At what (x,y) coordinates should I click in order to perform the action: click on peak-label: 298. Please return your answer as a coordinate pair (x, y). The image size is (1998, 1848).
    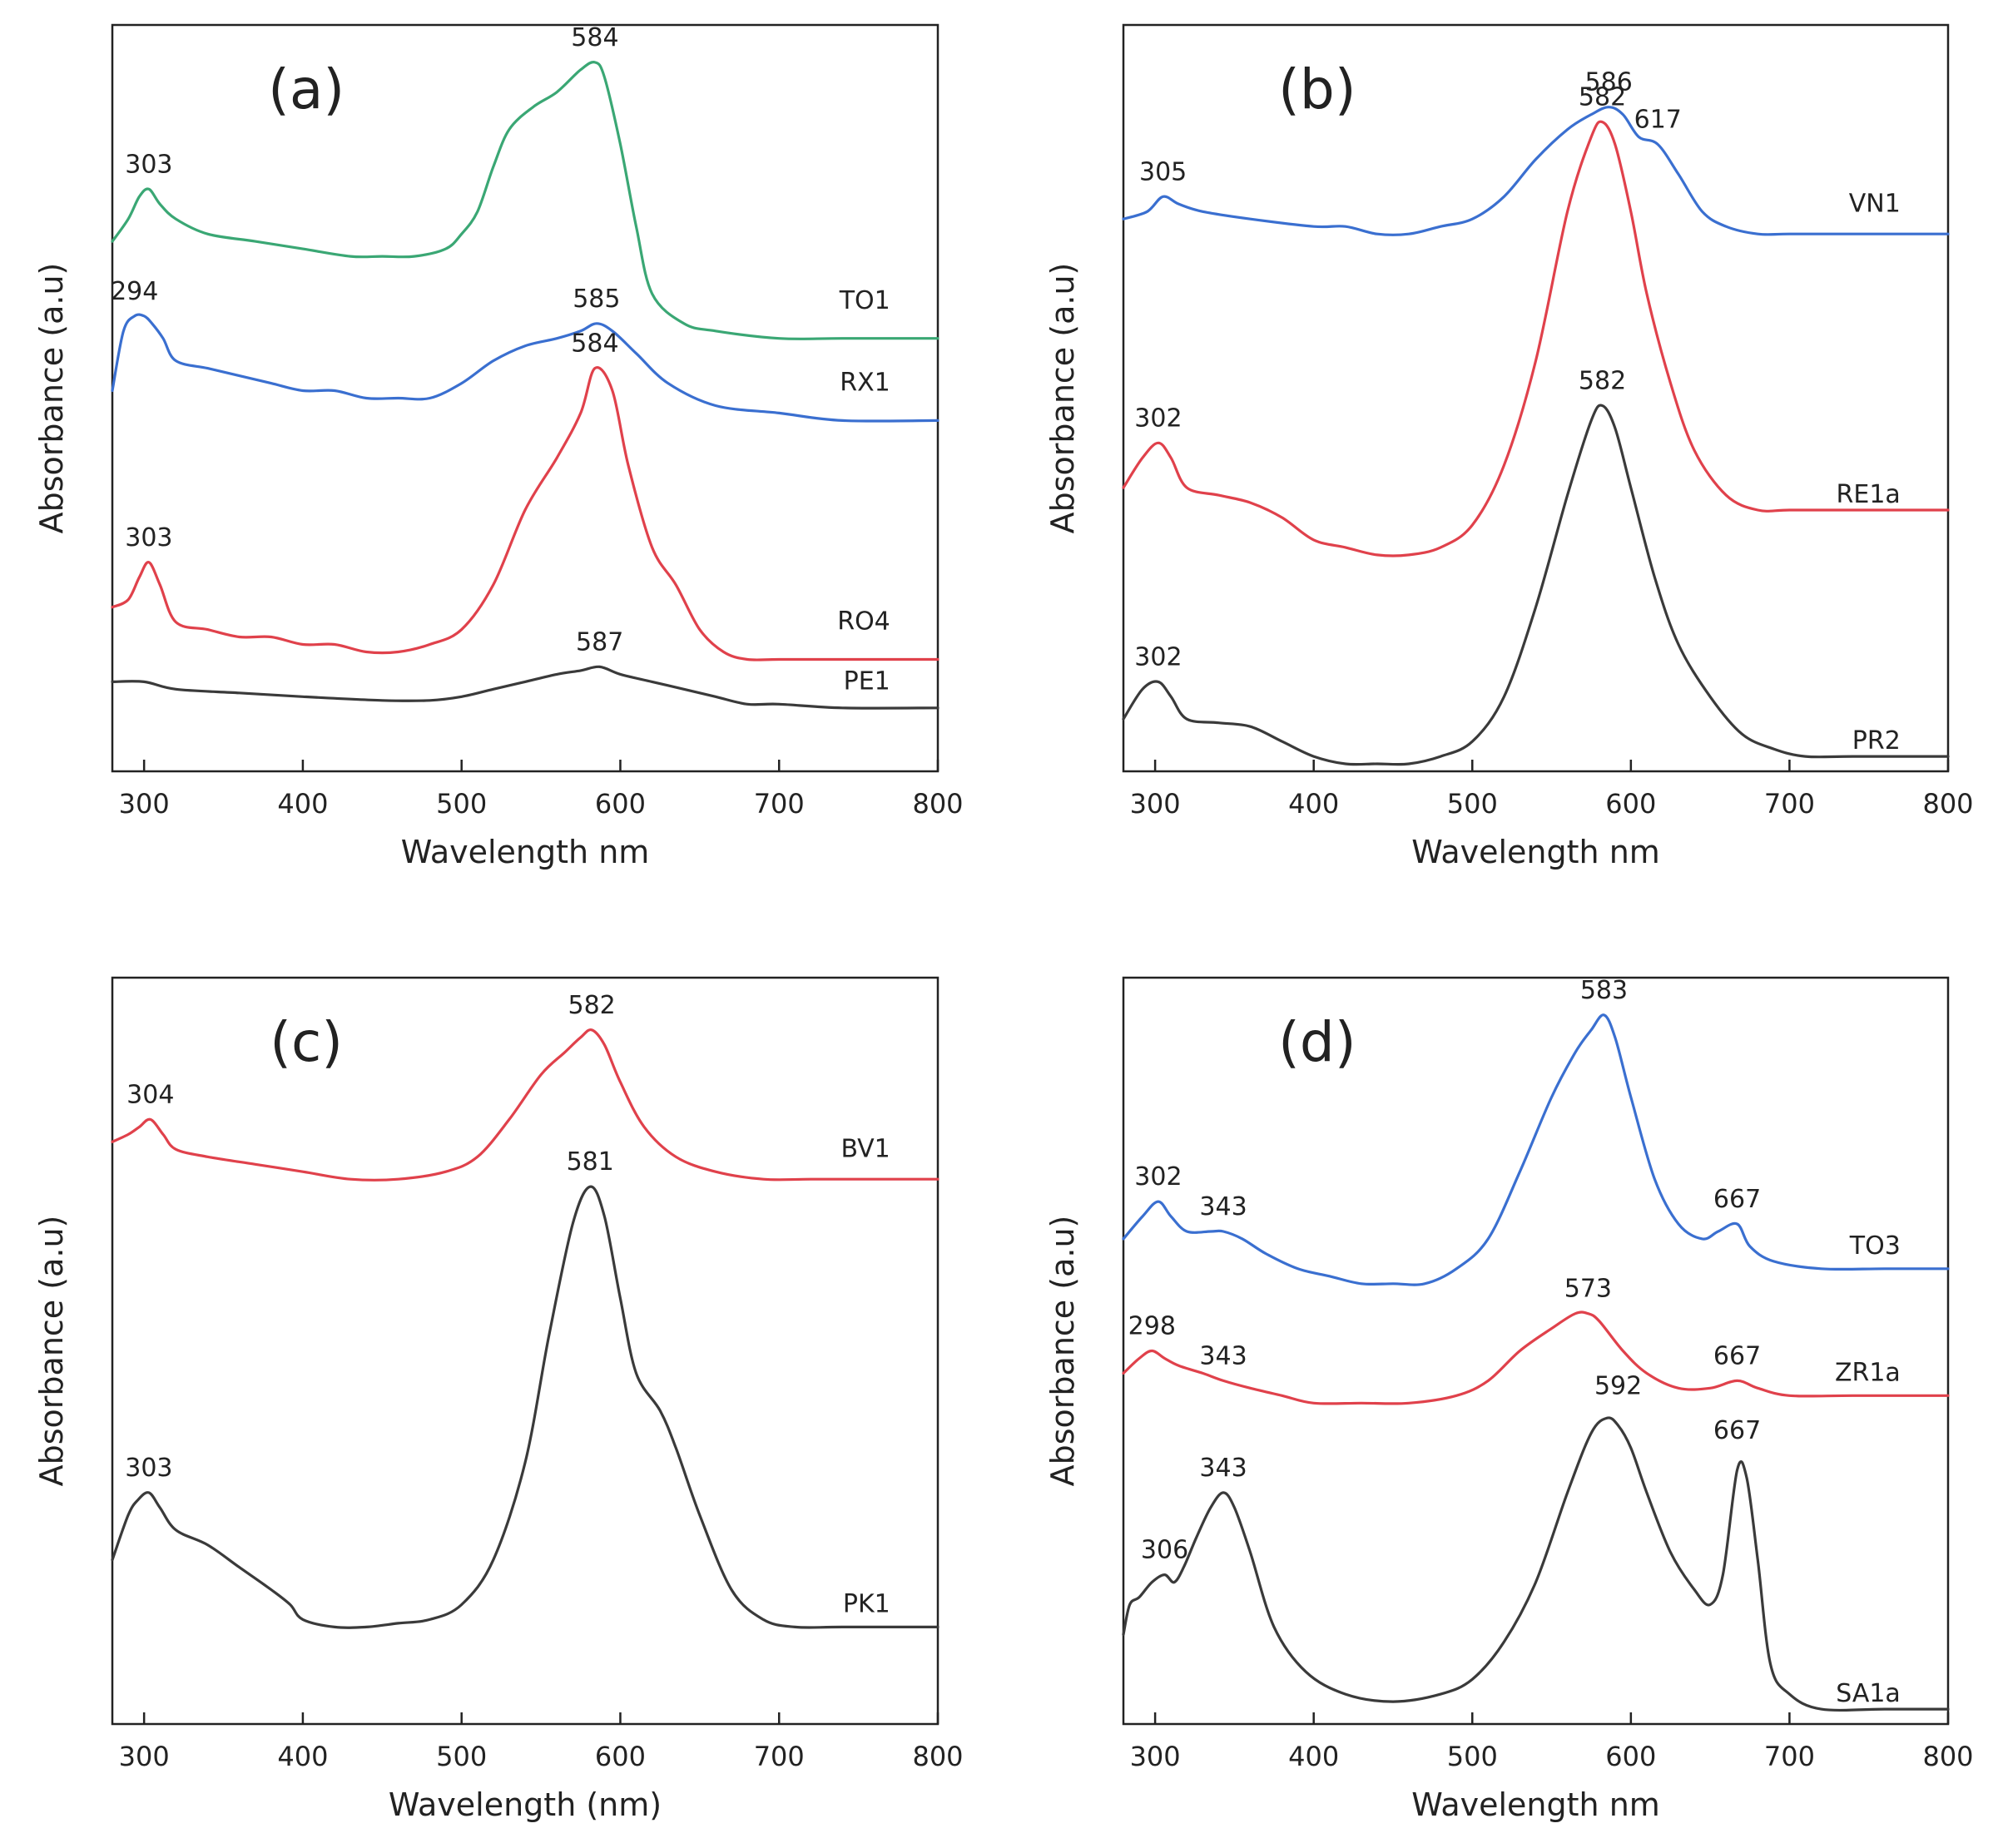
    Looking at the image, I should click on (1152, 1327).